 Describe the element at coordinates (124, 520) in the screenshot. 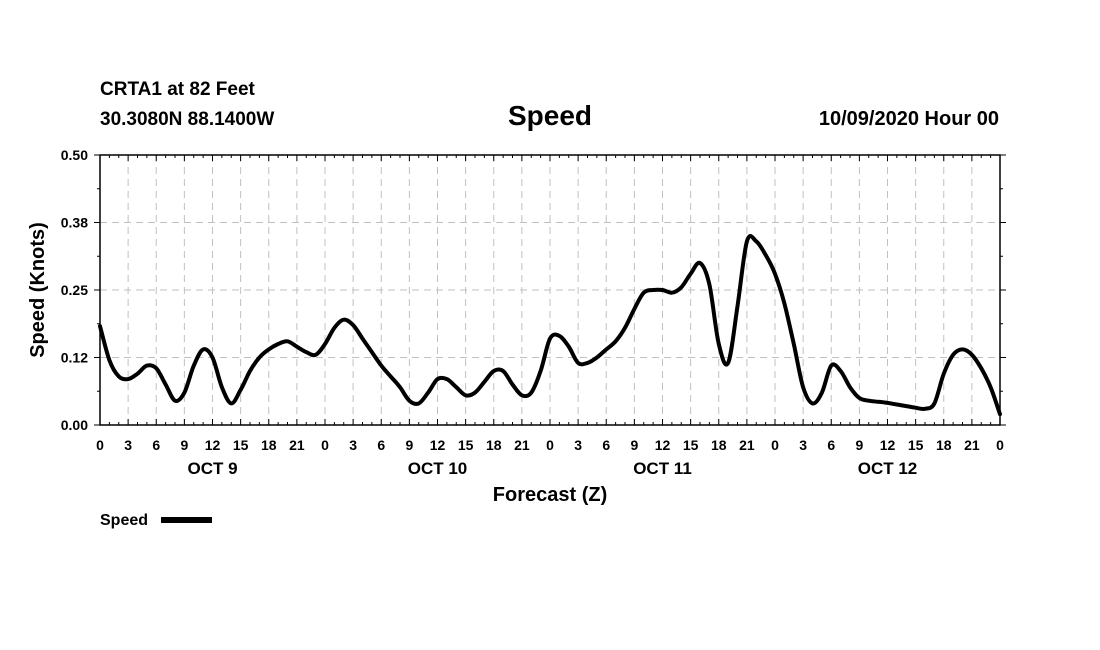

I see `legend-label: Speed` at that location.